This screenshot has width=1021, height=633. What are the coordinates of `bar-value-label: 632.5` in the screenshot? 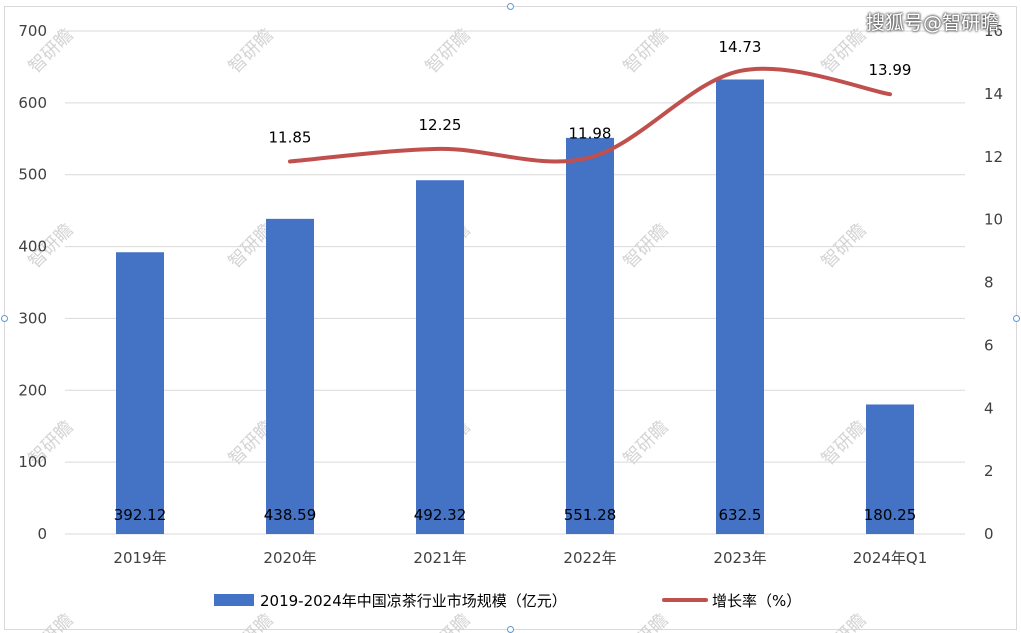 It's located at (740, 515).